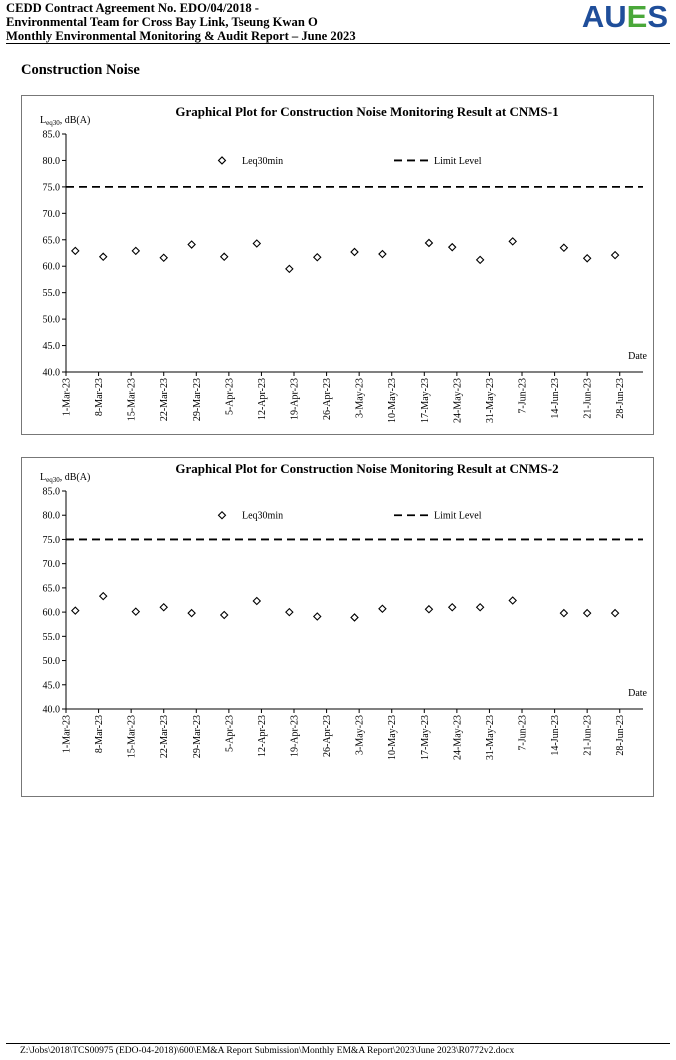 This screenshot has height=1060, width=676. I want to click on header-divider, so click(338, 43).